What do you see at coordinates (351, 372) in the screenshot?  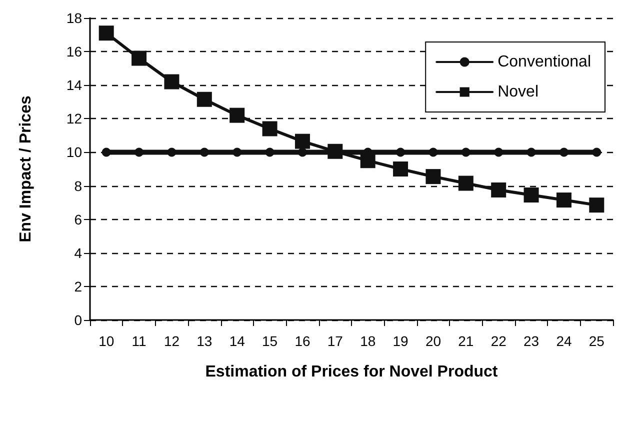 I see `x-axis-title: Estimation of Prices for Novel Product` at bounding box center [351, 372].